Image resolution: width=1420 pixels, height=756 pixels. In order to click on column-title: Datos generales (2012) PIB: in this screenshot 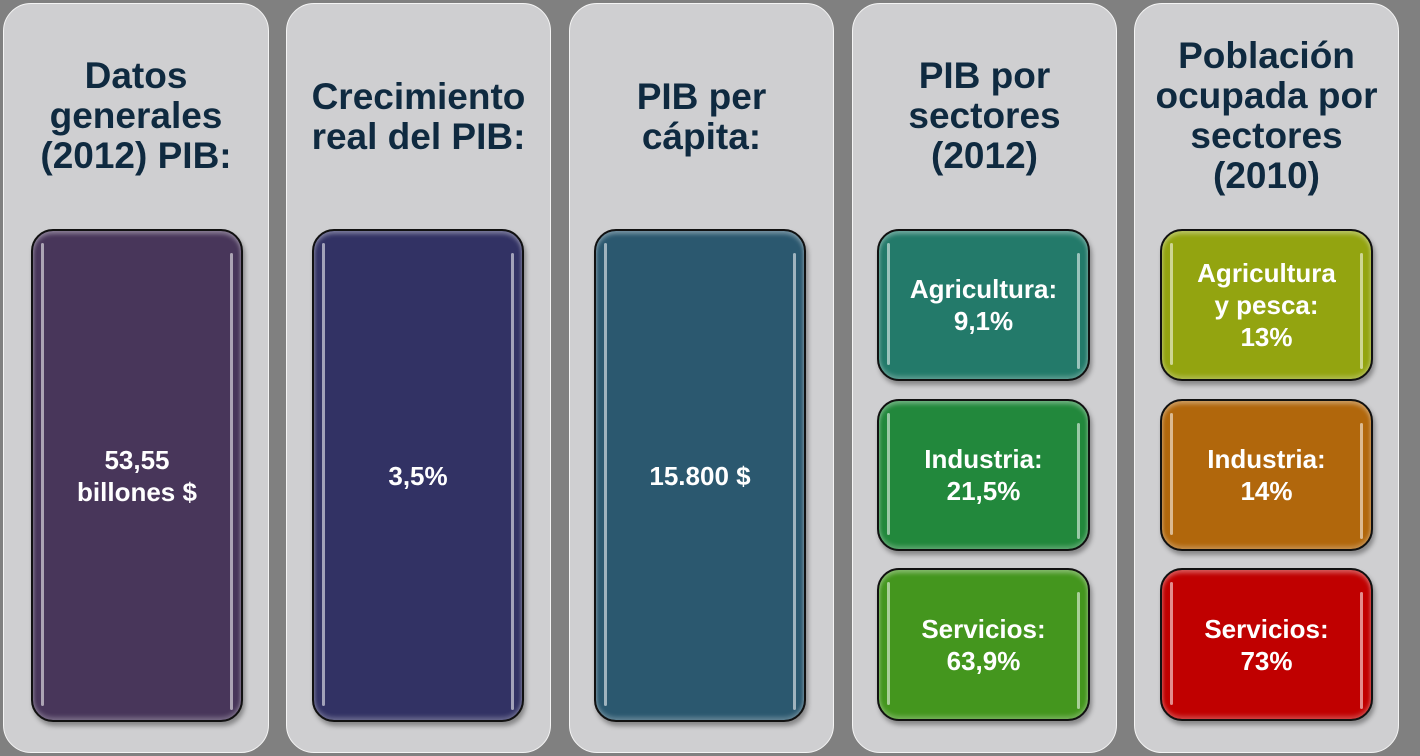, I will do `click(136, 115)`.